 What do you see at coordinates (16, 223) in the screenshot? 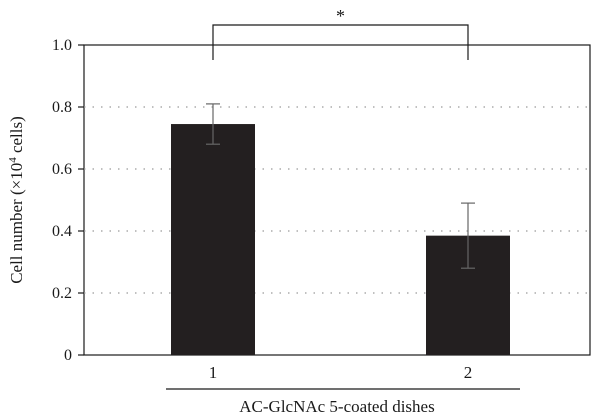
I see `y-axis-label-main: Cell number (×10` at bounding box center [16, 223].